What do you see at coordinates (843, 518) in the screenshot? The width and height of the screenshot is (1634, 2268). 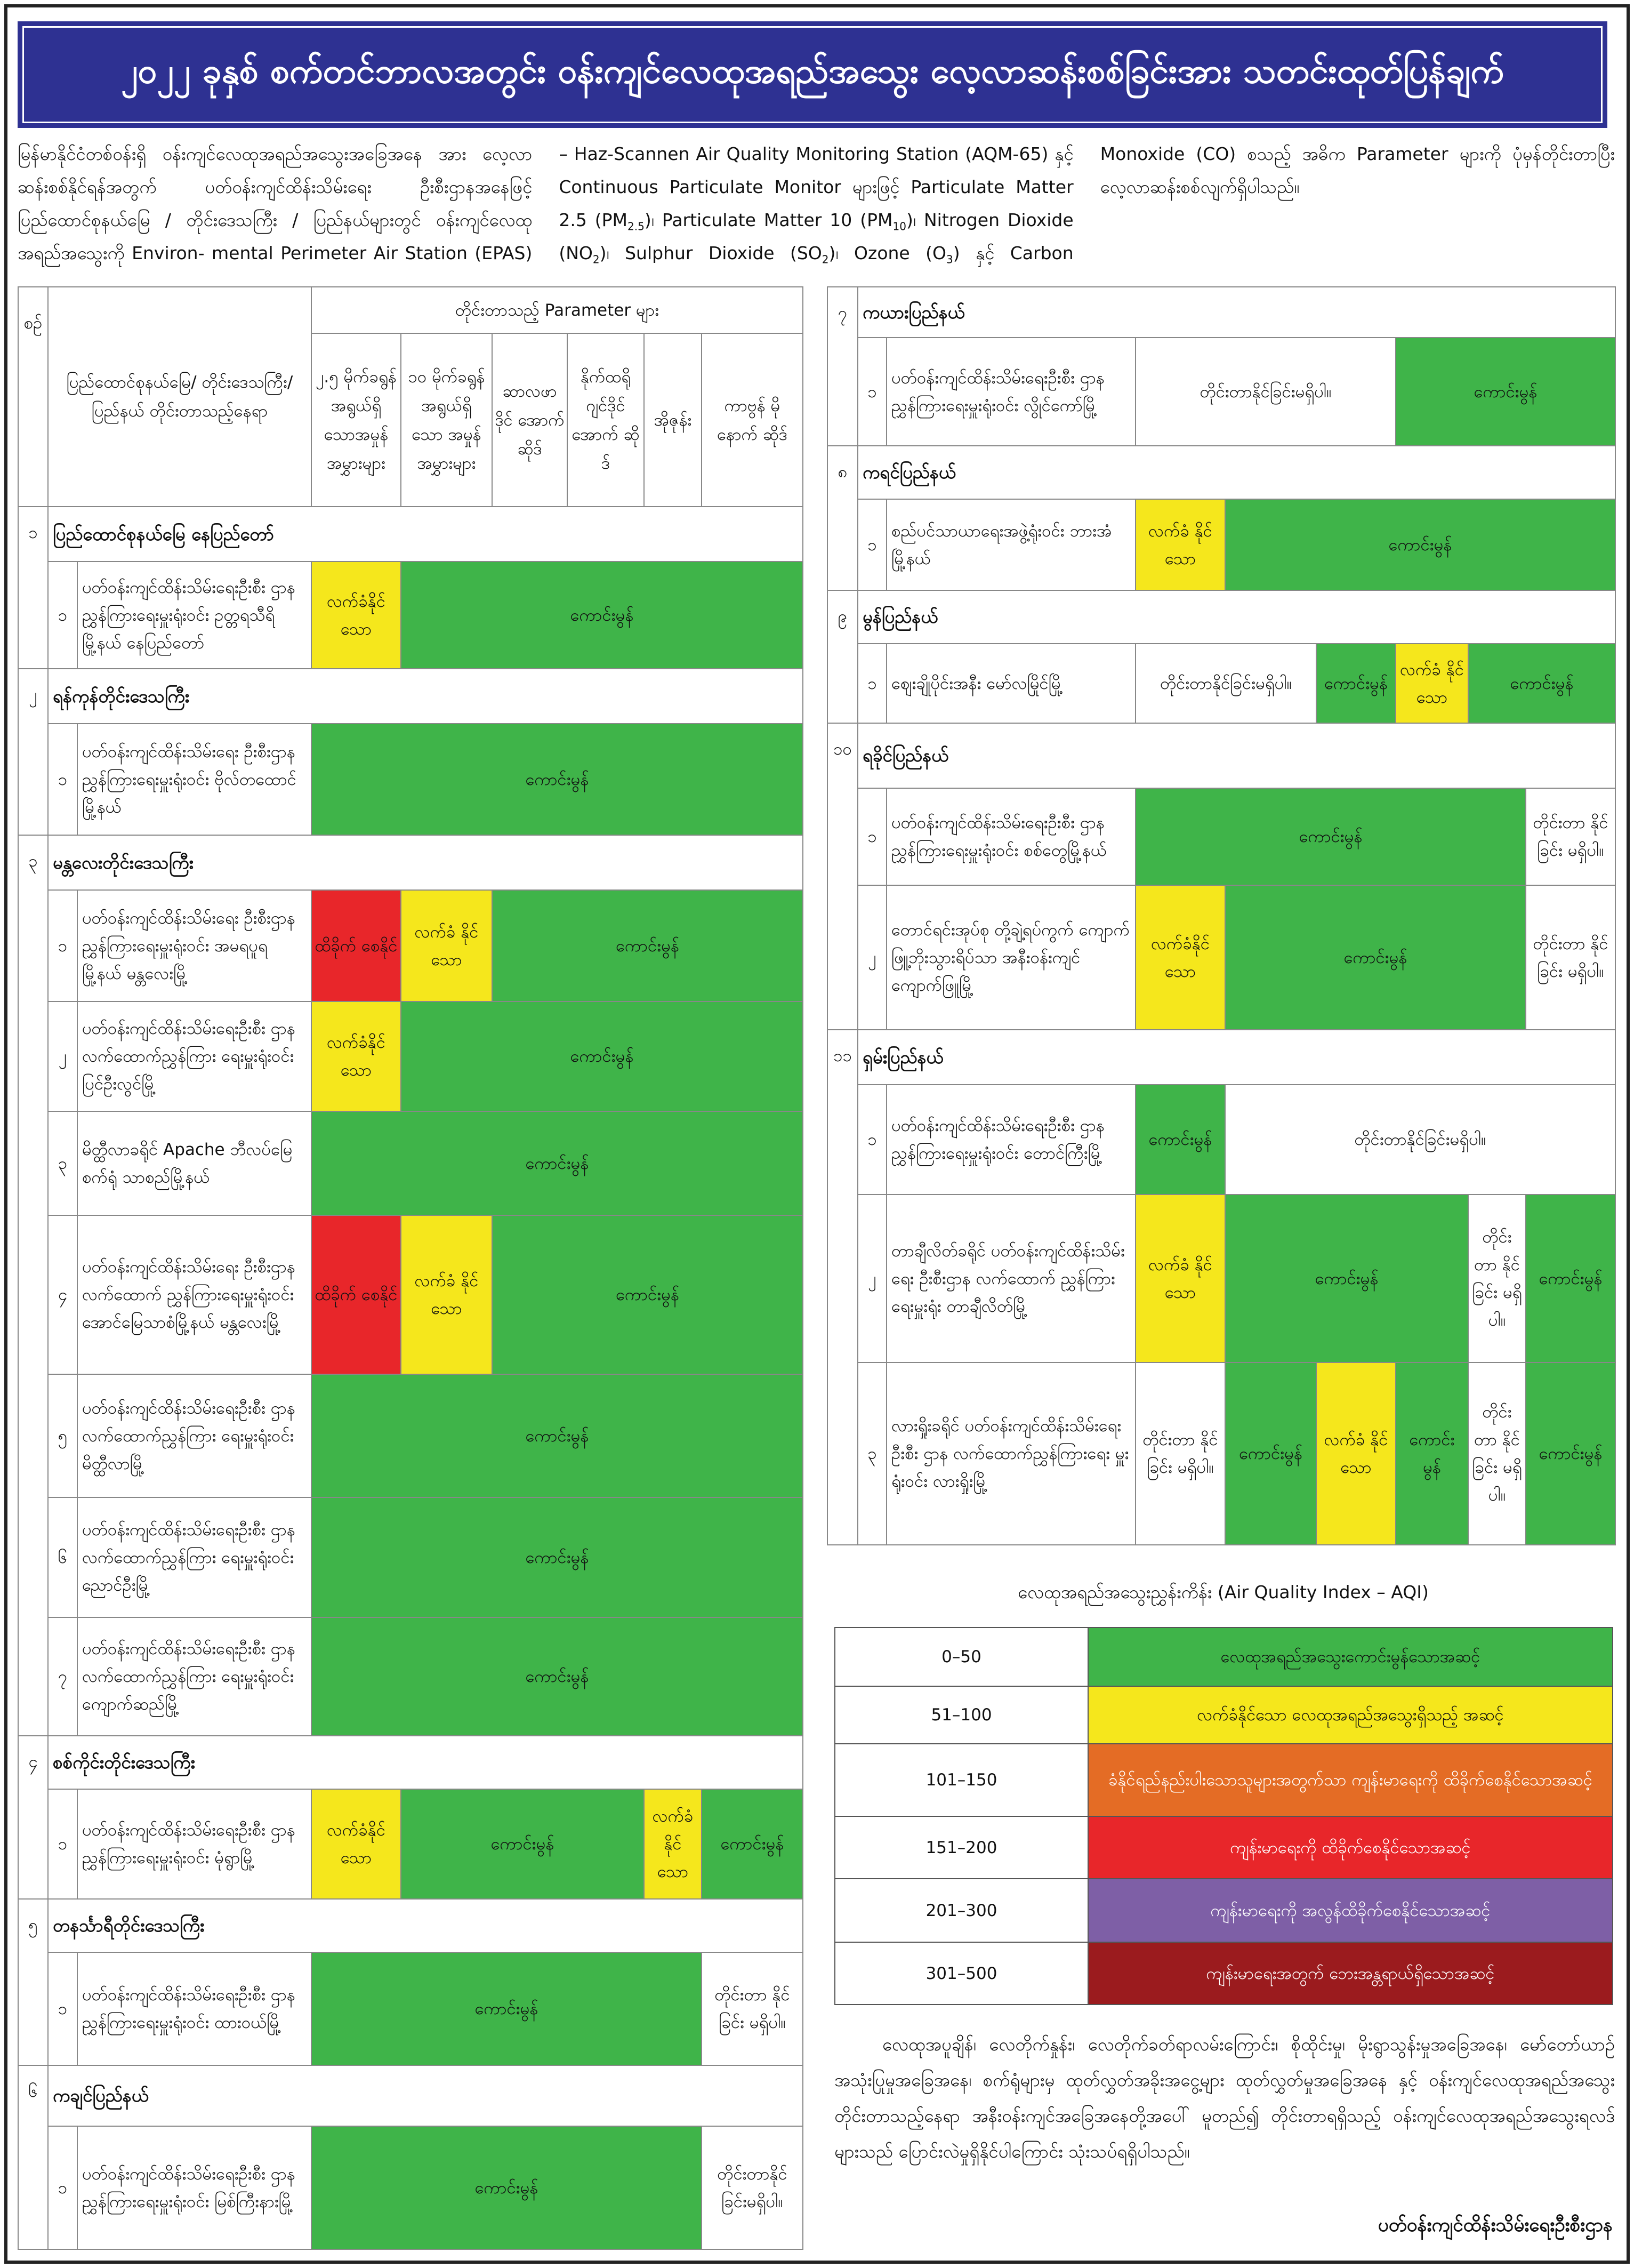 I see `section-number: ၈` at bounding box center [843, 518].